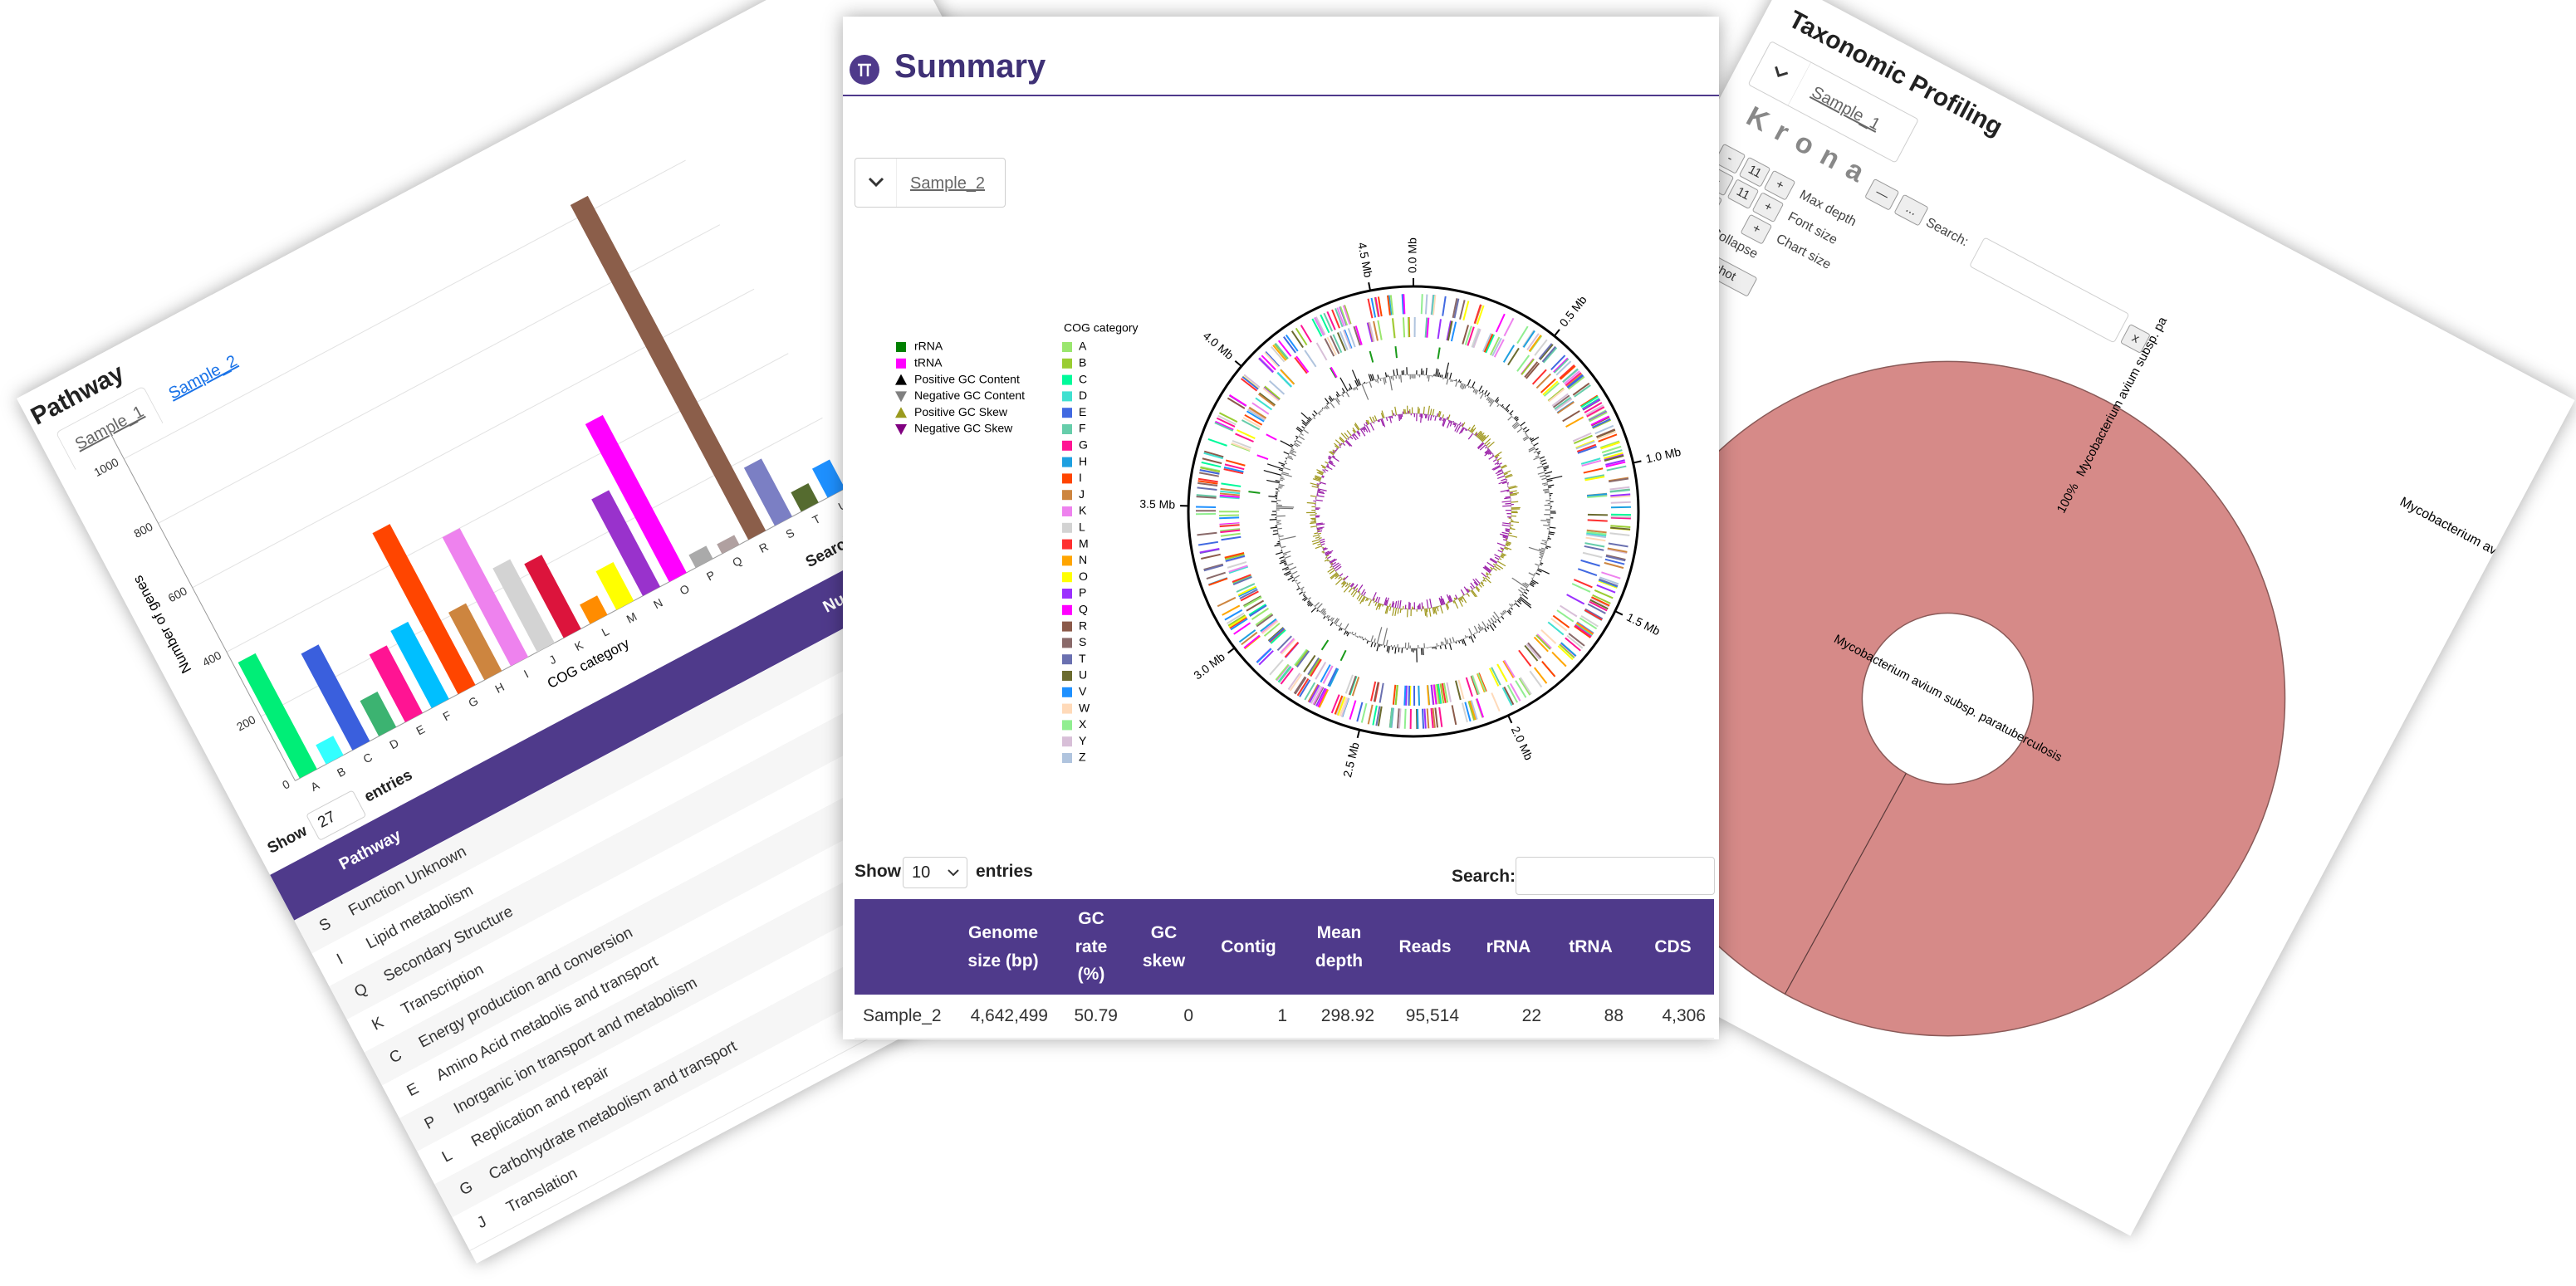 The width and height of the screenshot is (2576, 1286). I want to click on header-cell: Contig, so click(1249, 947).